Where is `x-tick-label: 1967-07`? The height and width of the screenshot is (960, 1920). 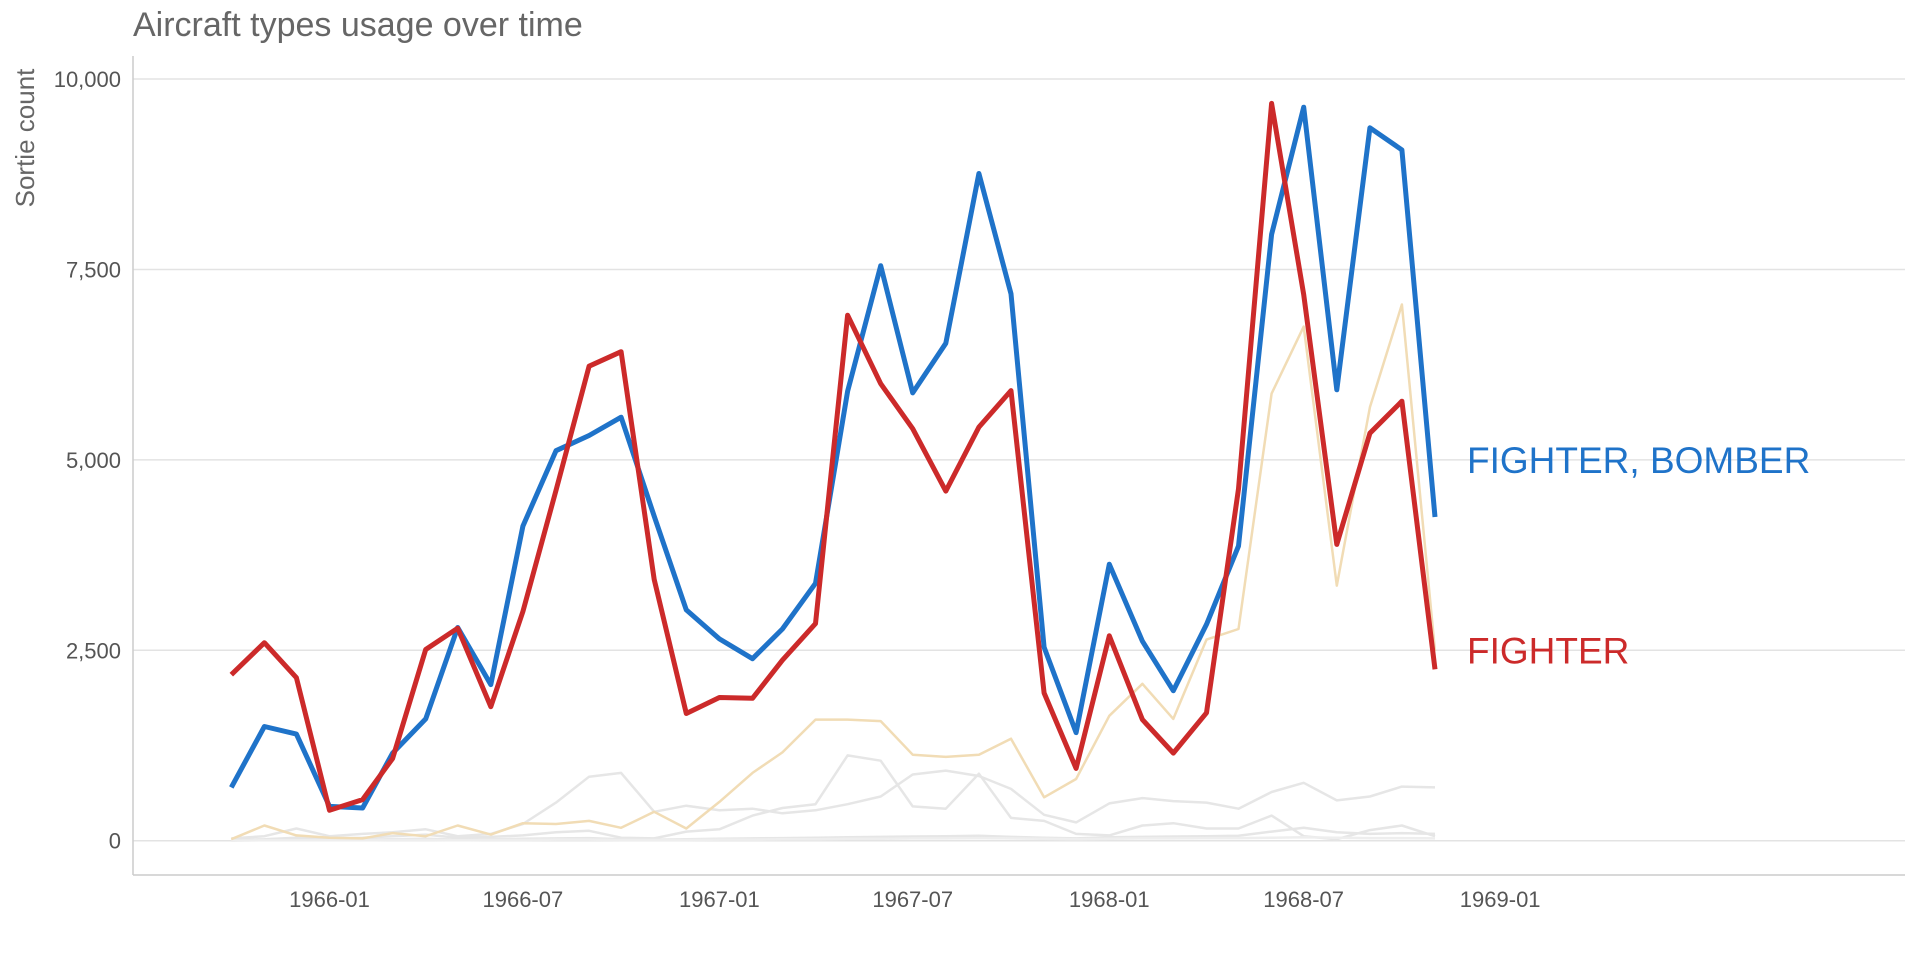
x-tick-label: 1967-07 is located at coordinates (912, 899).